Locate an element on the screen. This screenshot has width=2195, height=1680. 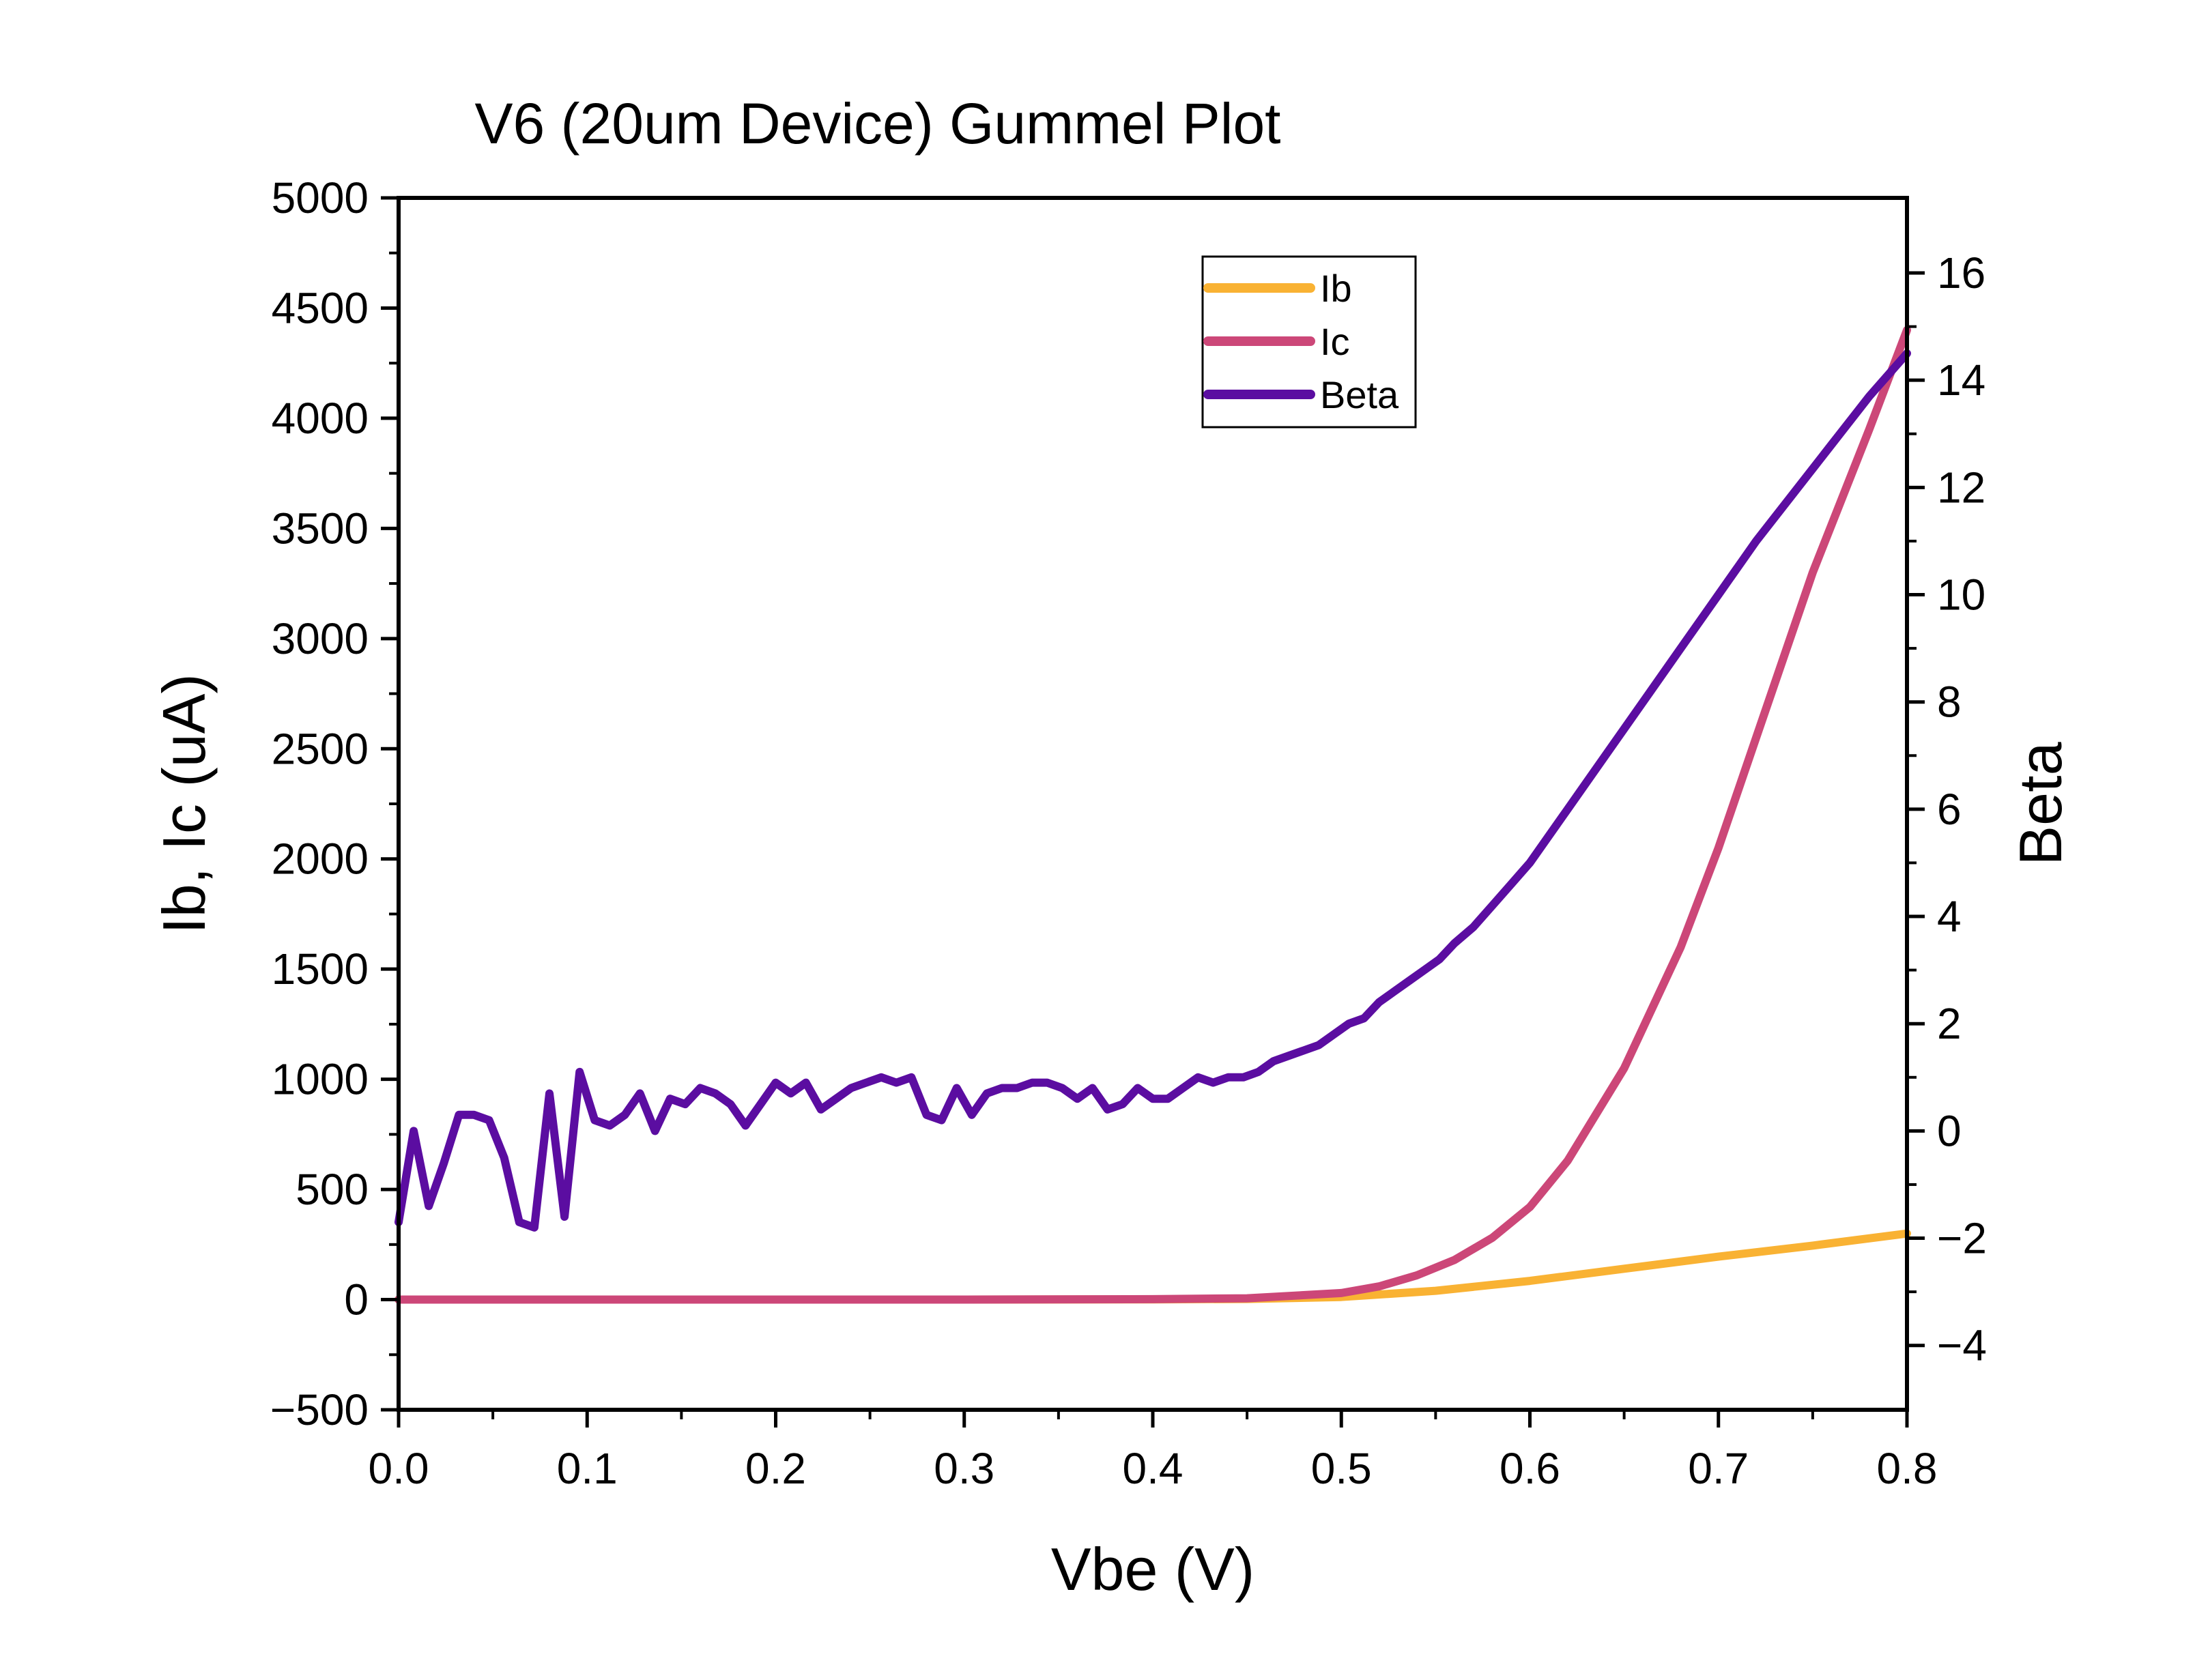
x-tick-label: 0.5 is located at coordinates (1341, 1468).